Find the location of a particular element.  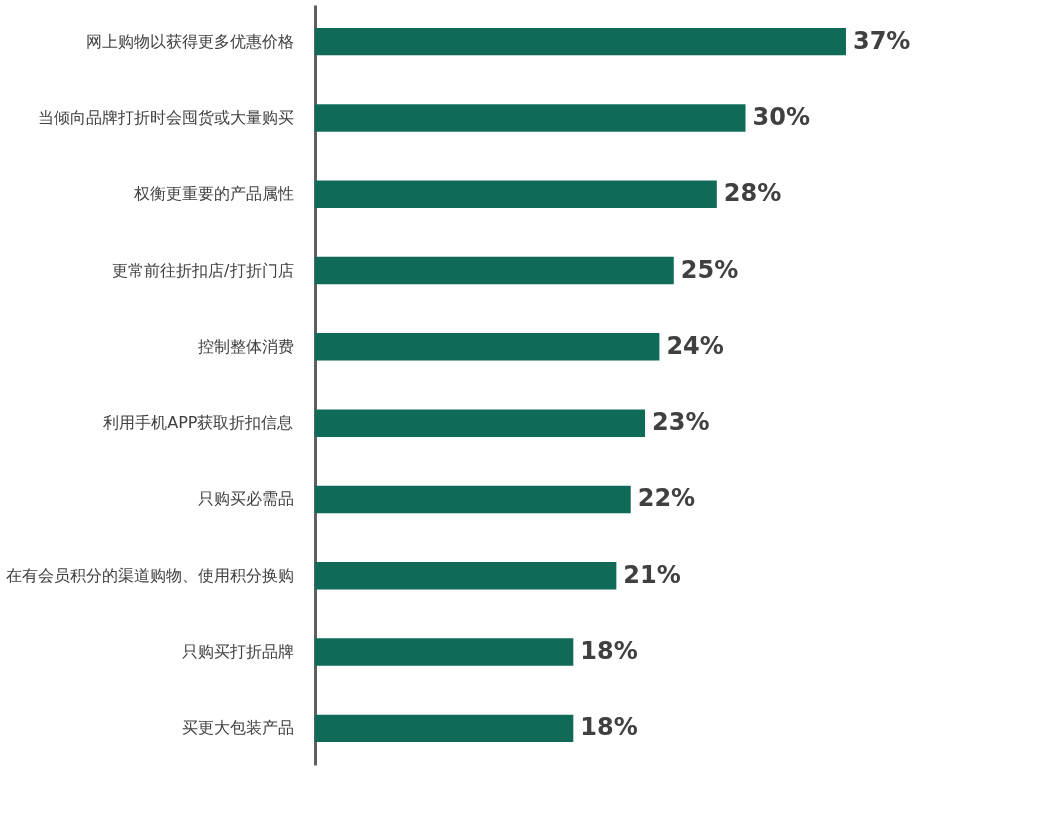

data-label: 30% is located at coordinates (781, 116).